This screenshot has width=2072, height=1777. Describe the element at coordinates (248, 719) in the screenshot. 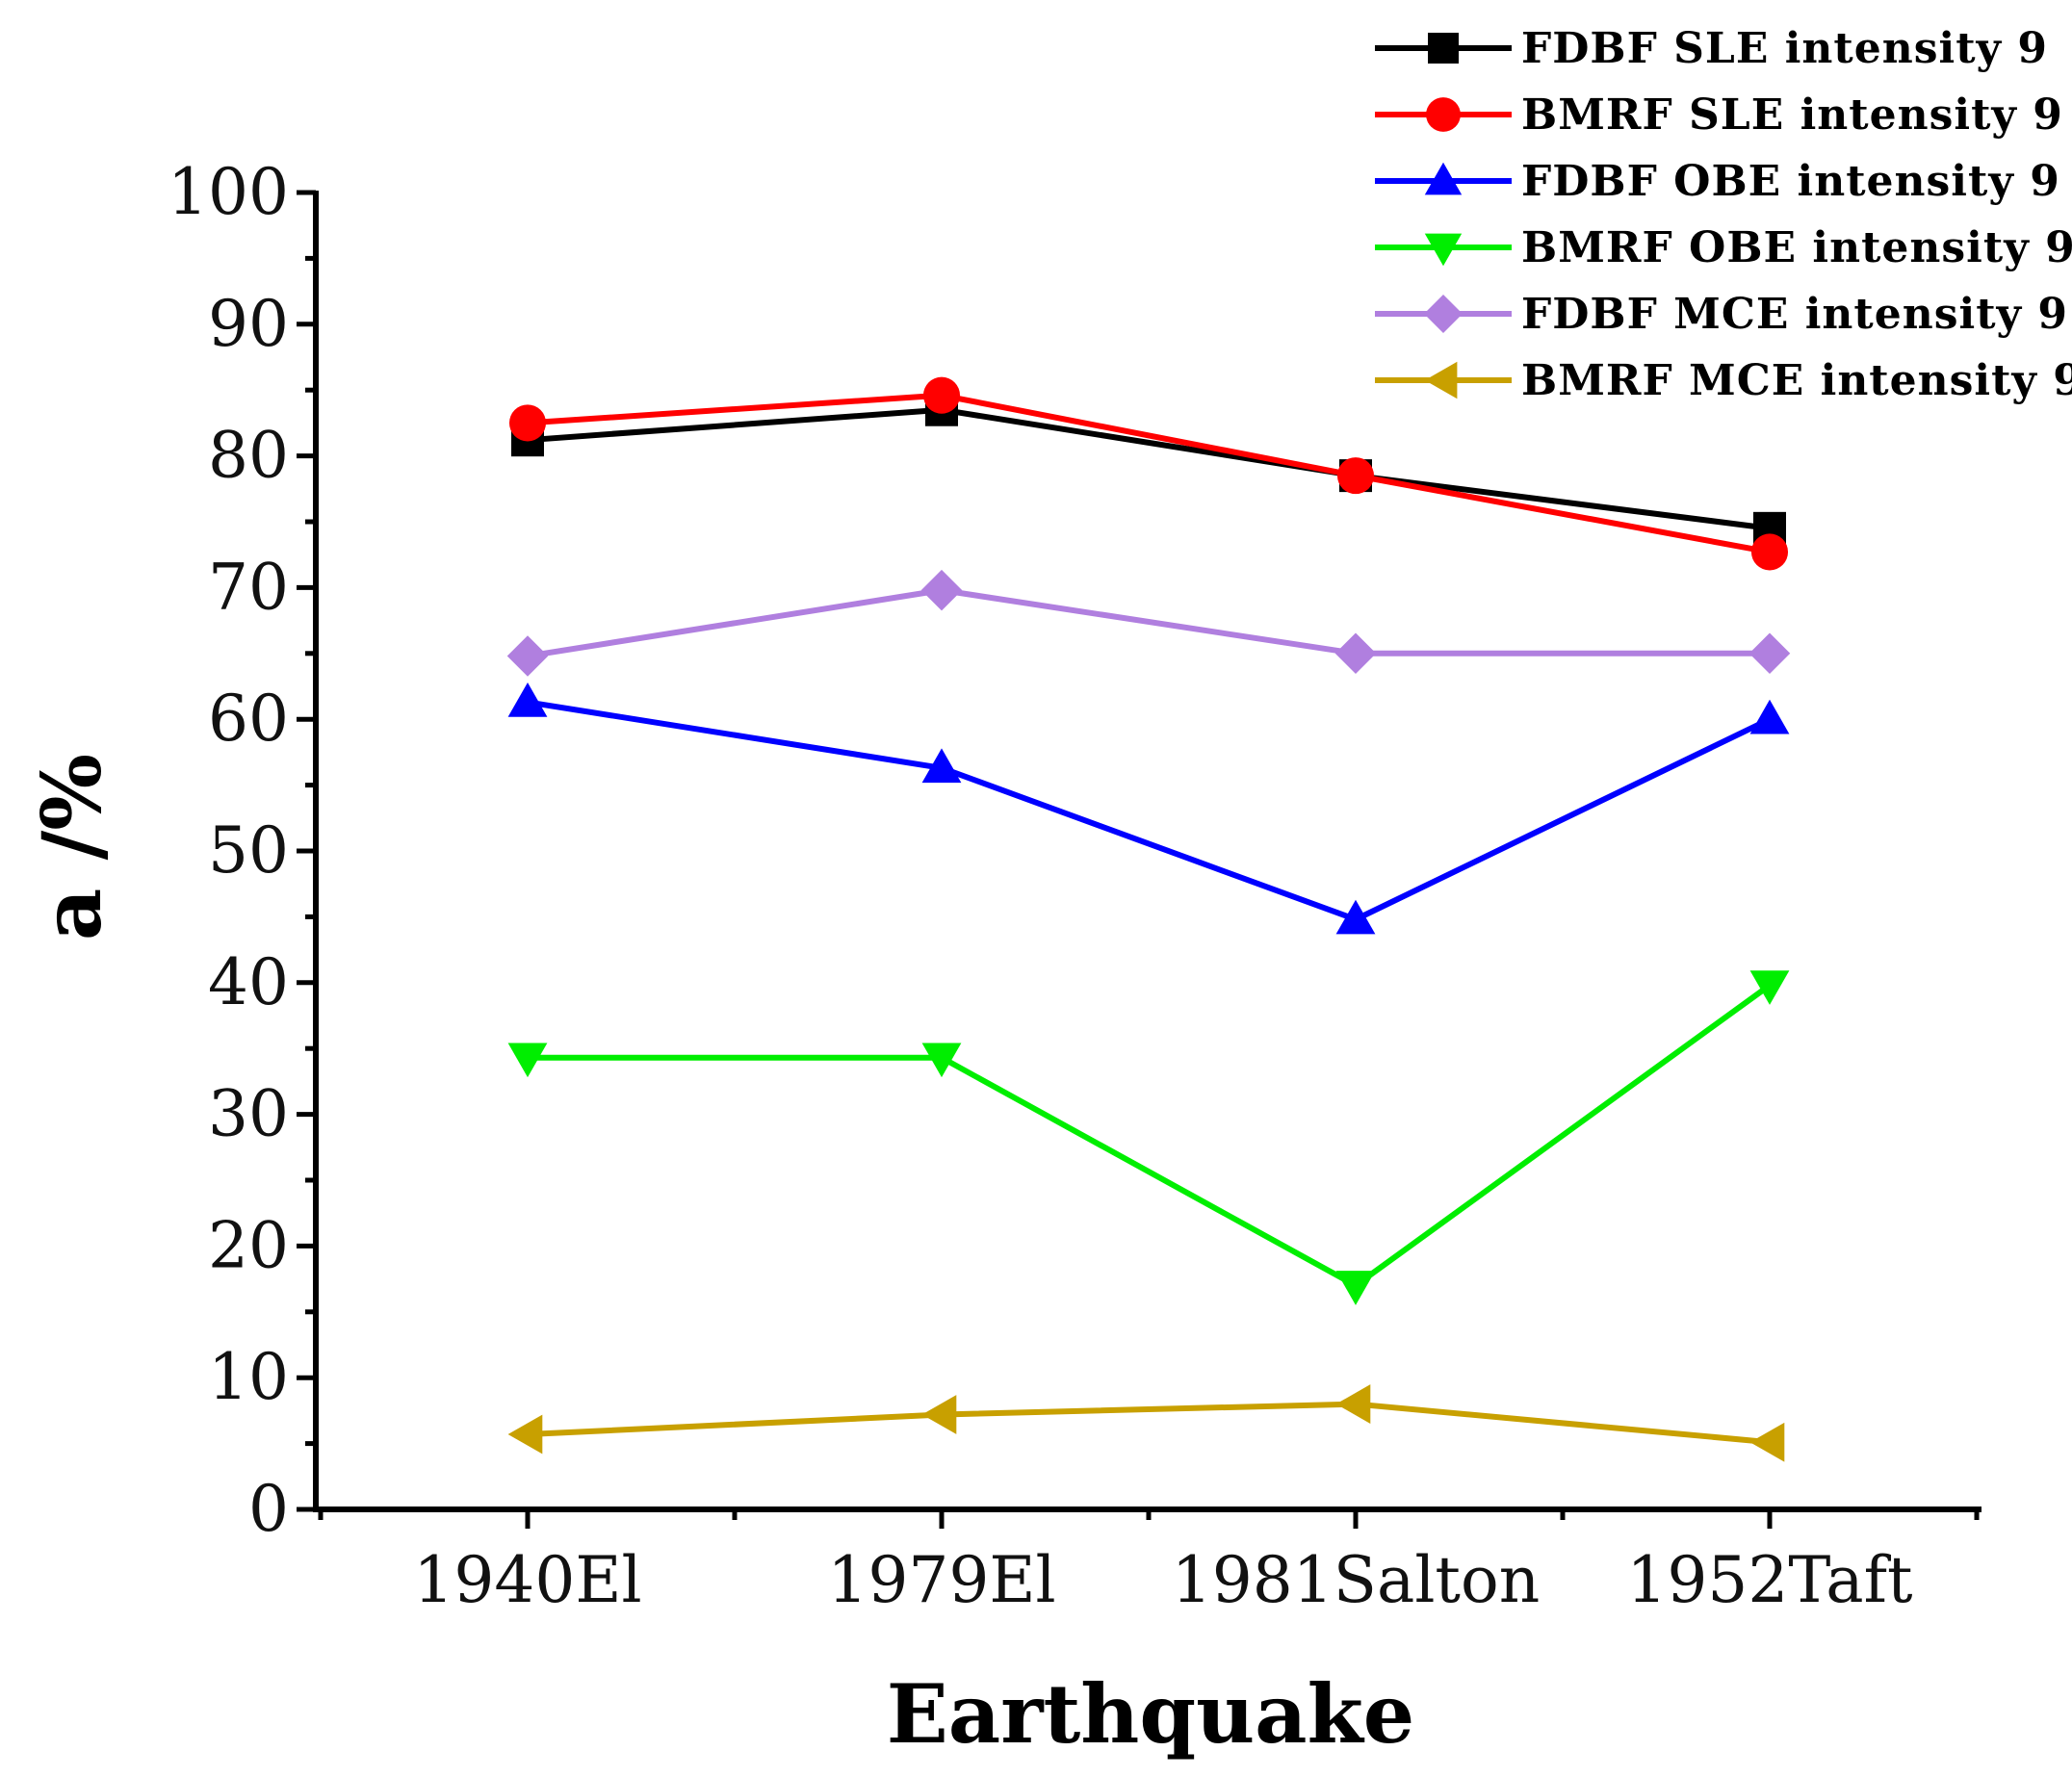

I see `y-tick-label: 60` at that location.